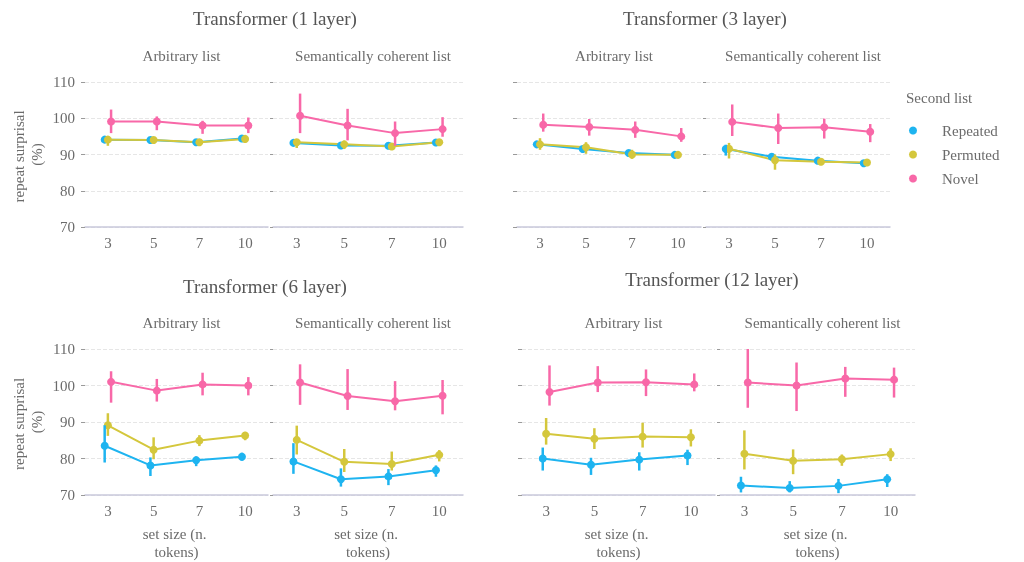  Describe the element at coordinates (940, 97) in the screenshot. I see `legend-title: Second list` at that location.